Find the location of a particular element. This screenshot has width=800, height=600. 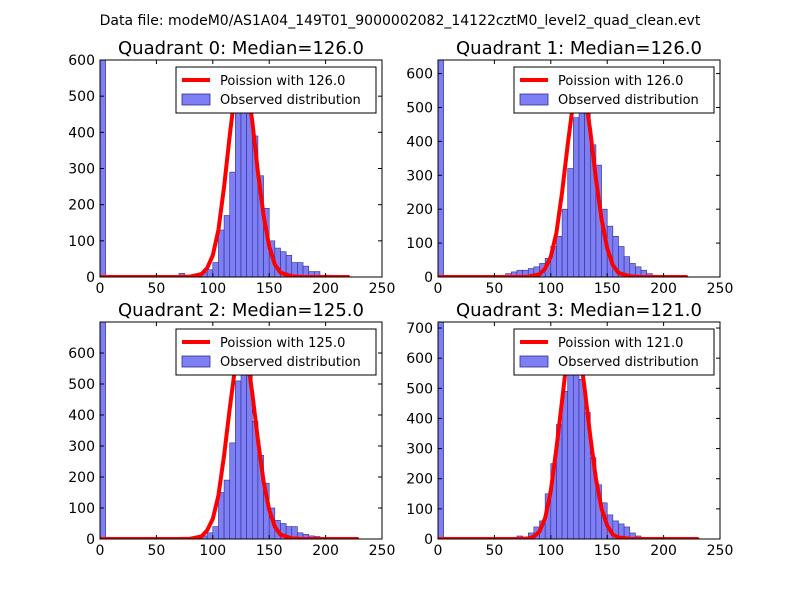

legend-entry-poisson: Poission with 125.0 is located at coordinates (282, 343).